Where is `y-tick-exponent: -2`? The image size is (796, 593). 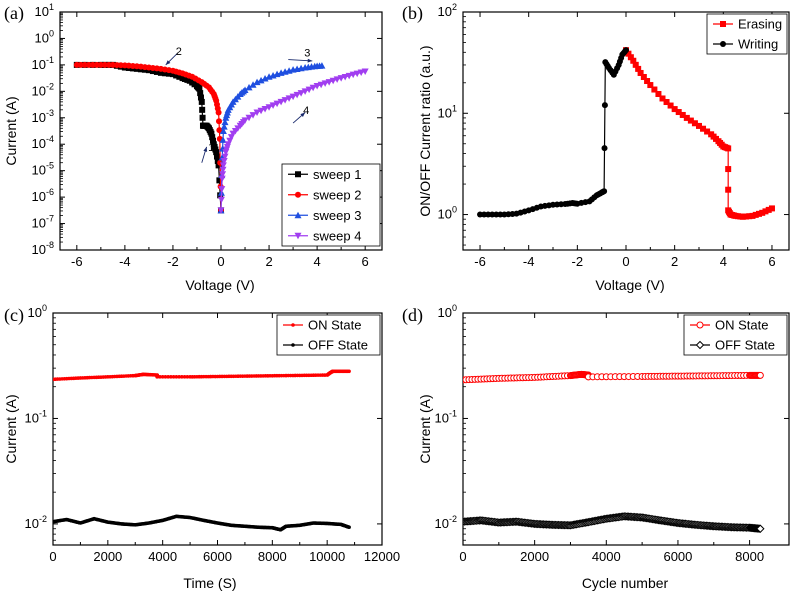
y-tick-exponent: -2 is located at coordinates (453, 519).